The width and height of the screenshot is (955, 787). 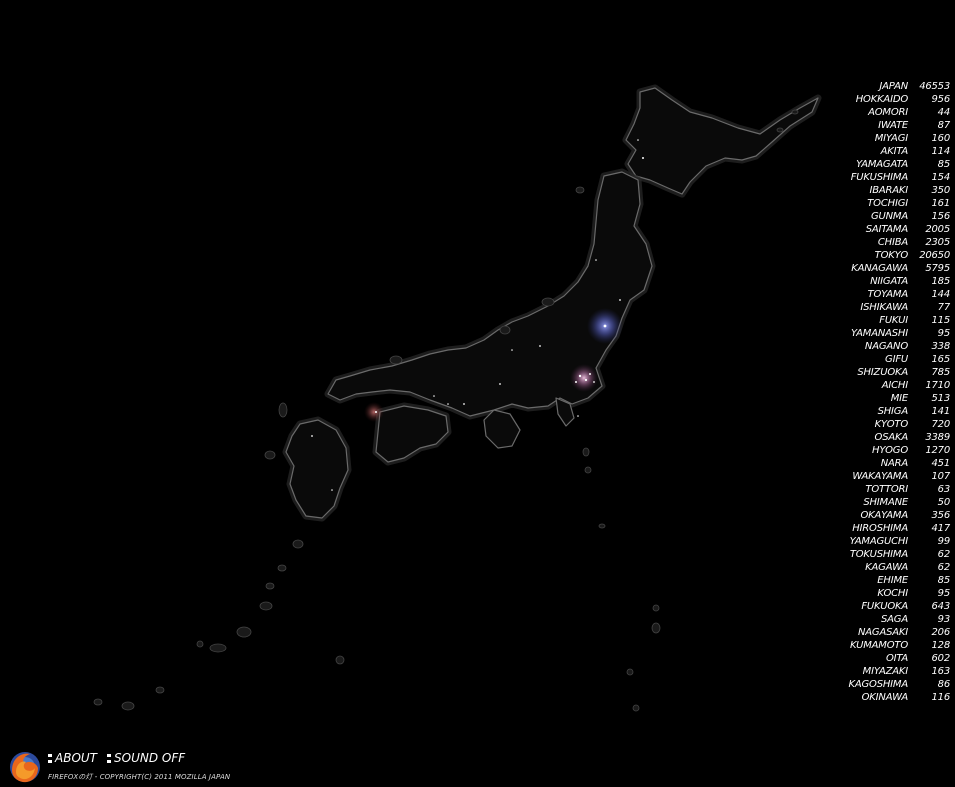 I want to click on stat-name: AICHI, so click(x=894, y=385).